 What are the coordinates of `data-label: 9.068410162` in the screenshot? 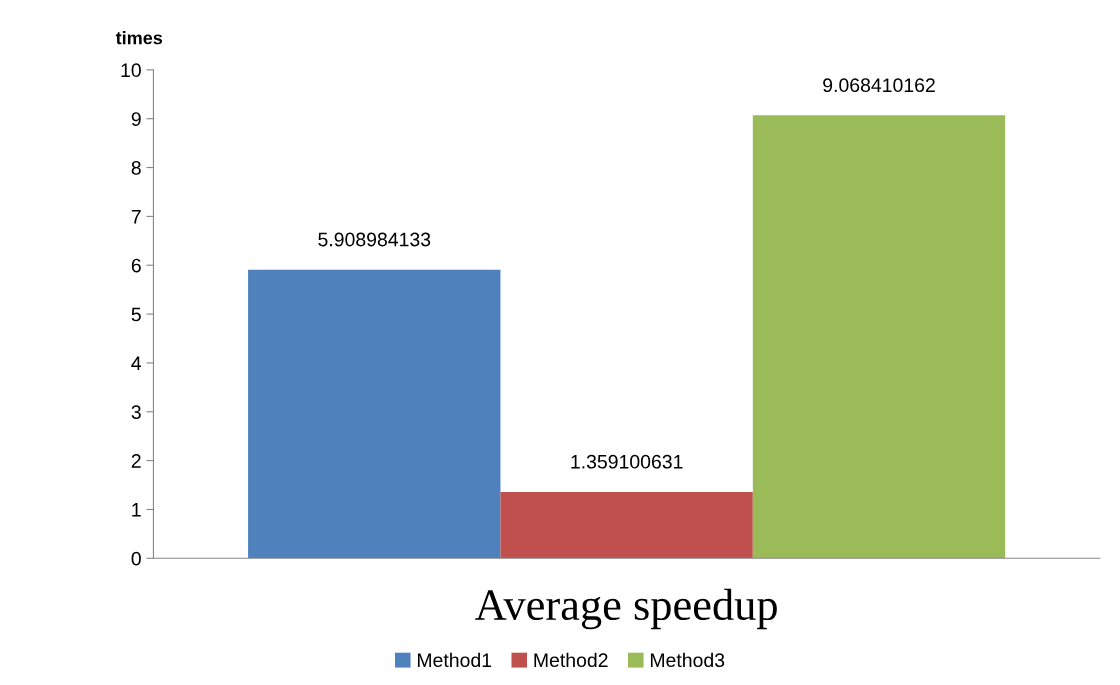 It's located at (879, 85).